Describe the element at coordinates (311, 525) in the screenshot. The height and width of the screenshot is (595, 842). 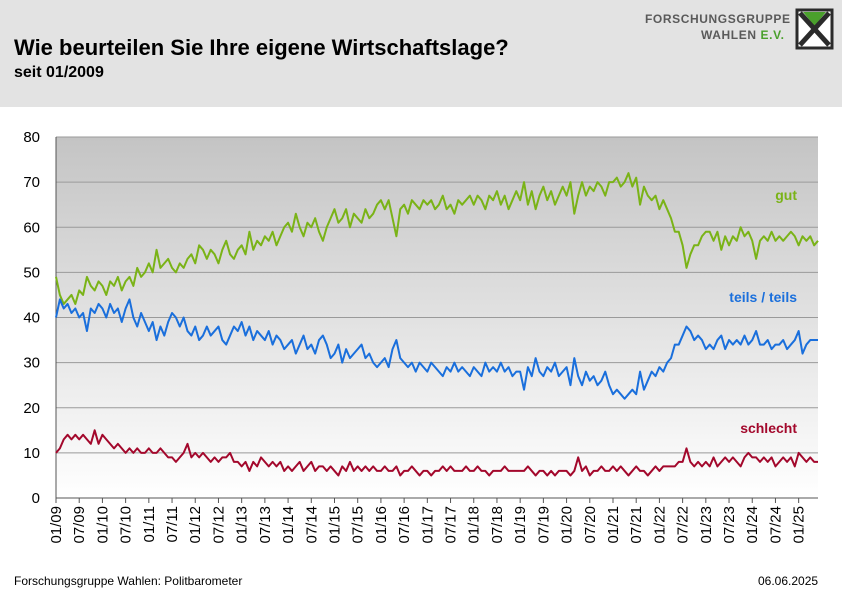
I see `x-tick-label: 07/14` at that location.